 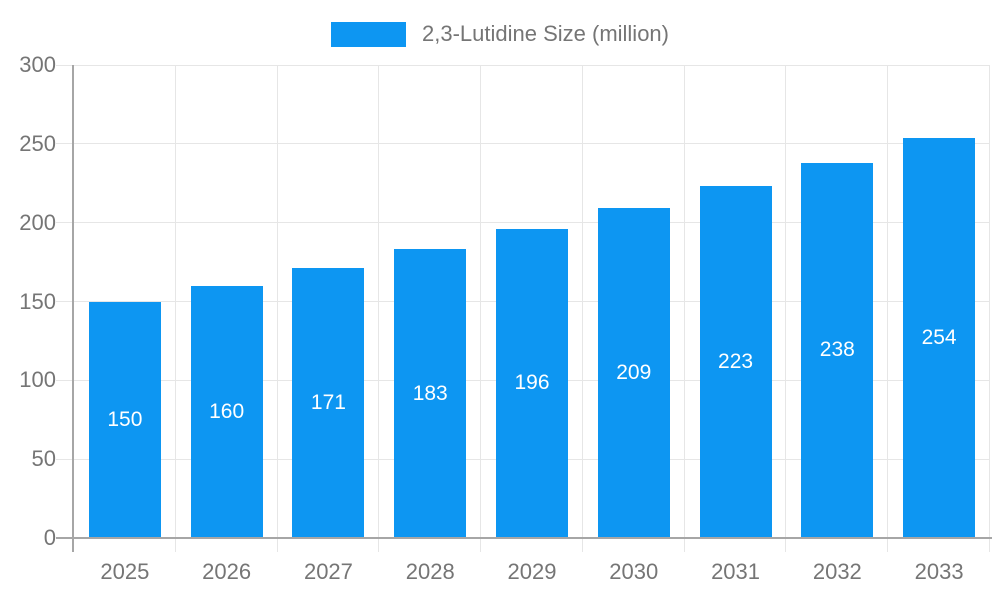 I want to click on x-axis-label: 2033, so click(x=939, y=571).